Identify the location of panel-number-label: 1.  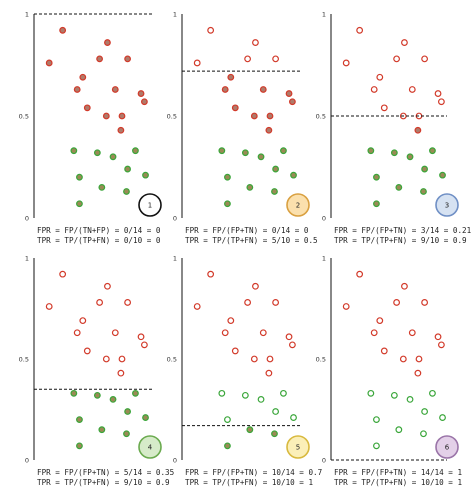
(150, 206).